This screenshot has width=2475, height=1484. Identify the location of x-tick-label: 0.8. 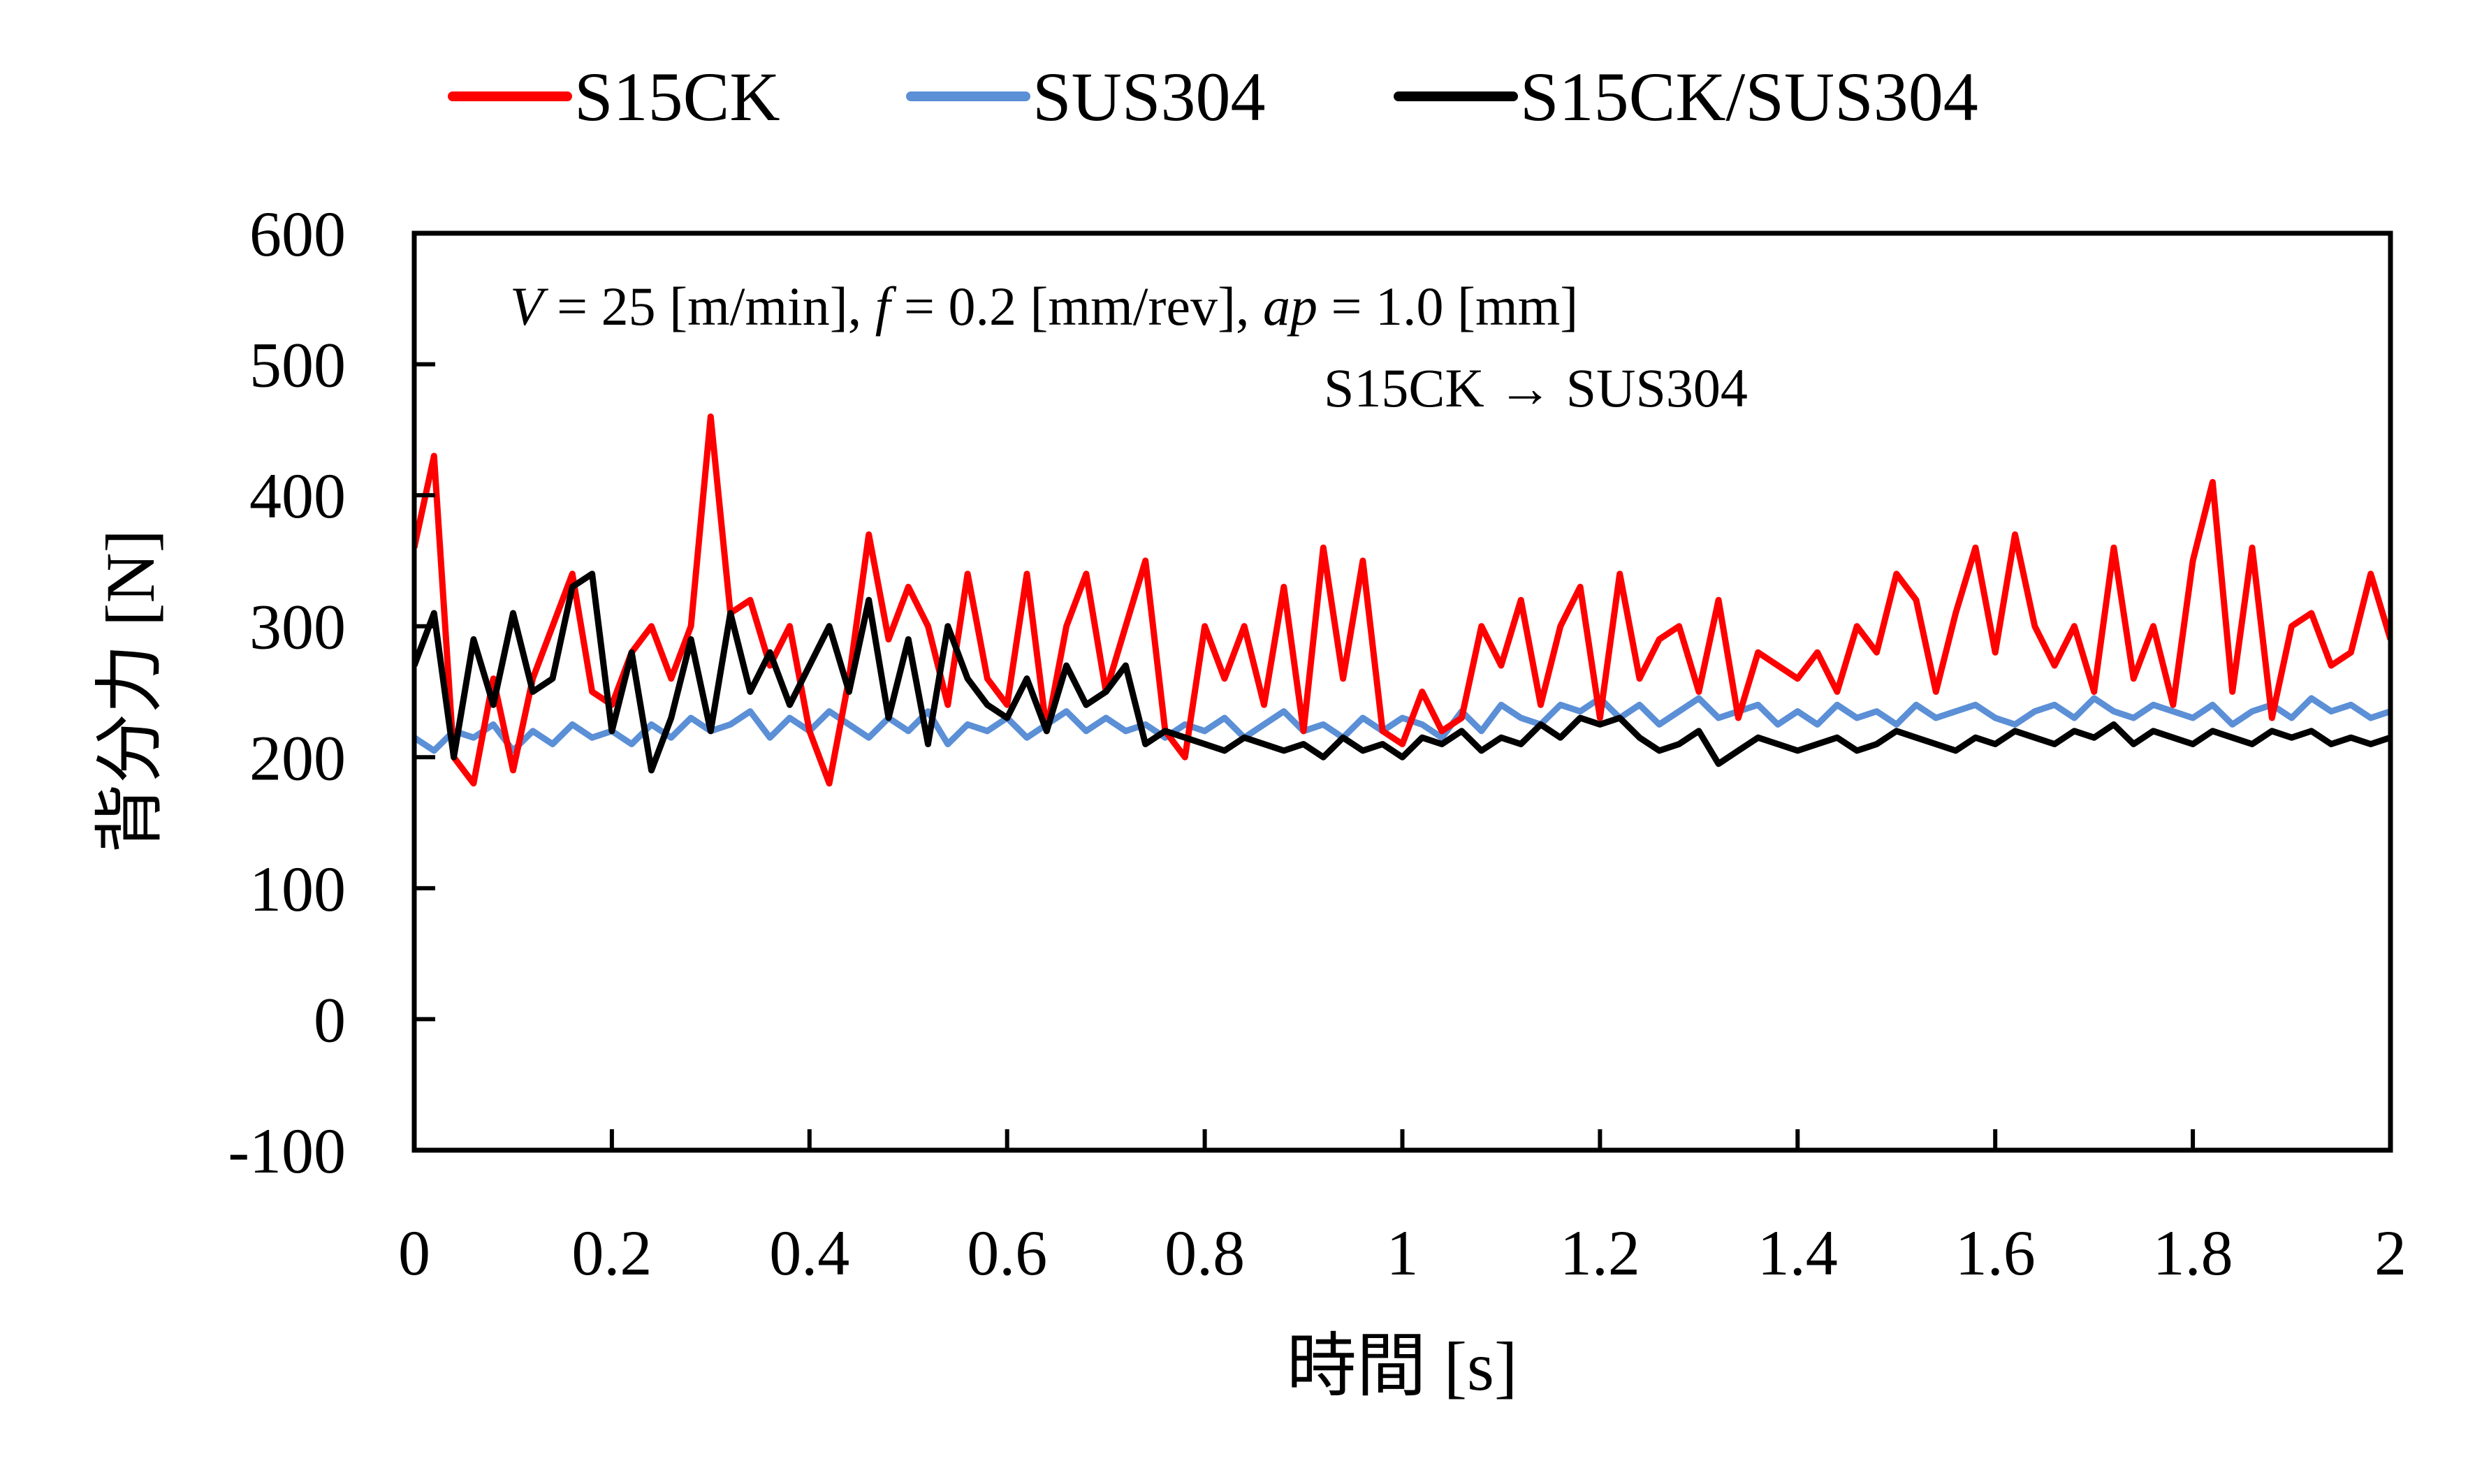
(1205, 1252).